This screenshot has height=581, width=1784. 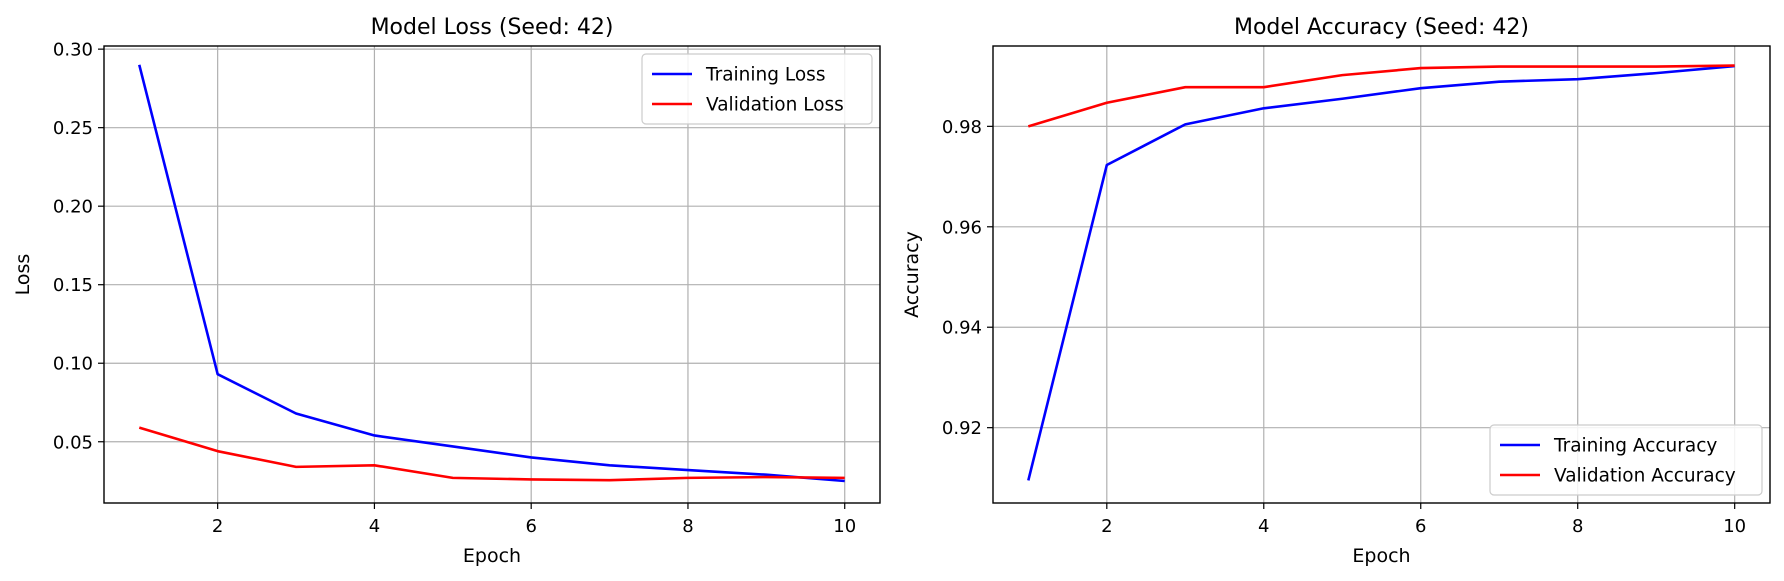 What do you see at coordinates (492, 556) in the screenshot?
I see `loss-x-axis-label: Epoch` at bounding box center [492, 556].